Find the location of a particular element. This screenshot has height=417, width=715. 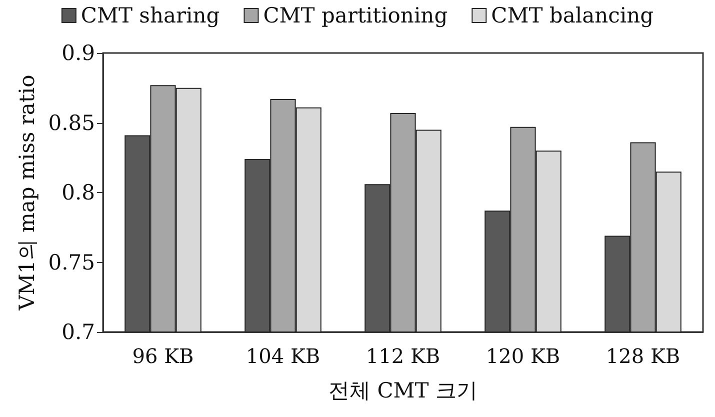

y-tick-label: 0.8 is located at coordinates (78, 192).